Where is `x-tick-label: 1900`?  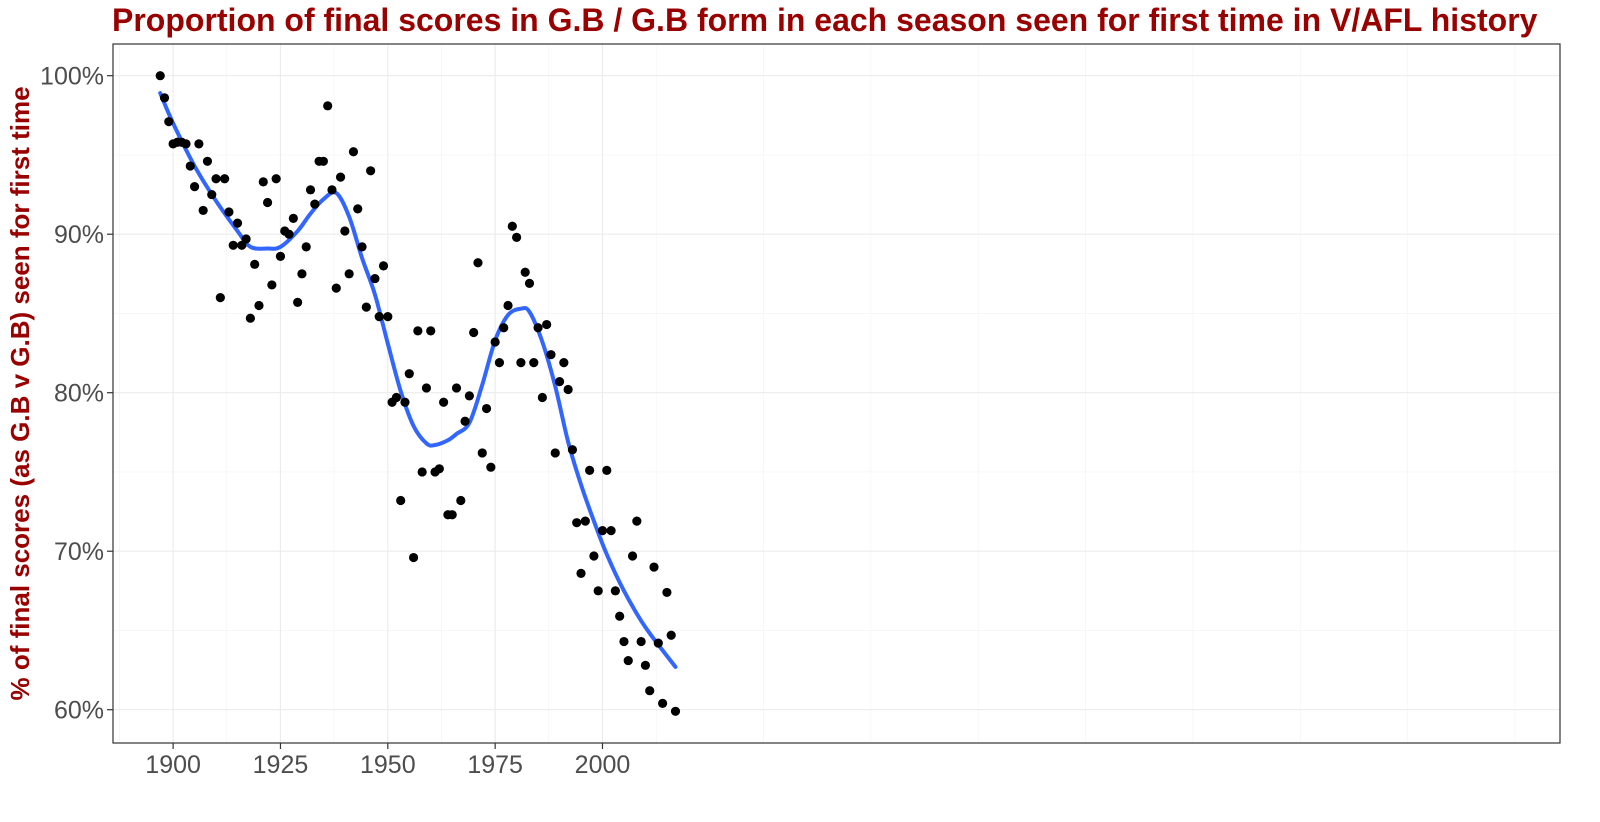
x-tick-label: 1900 is located at coordinates (173, 765).